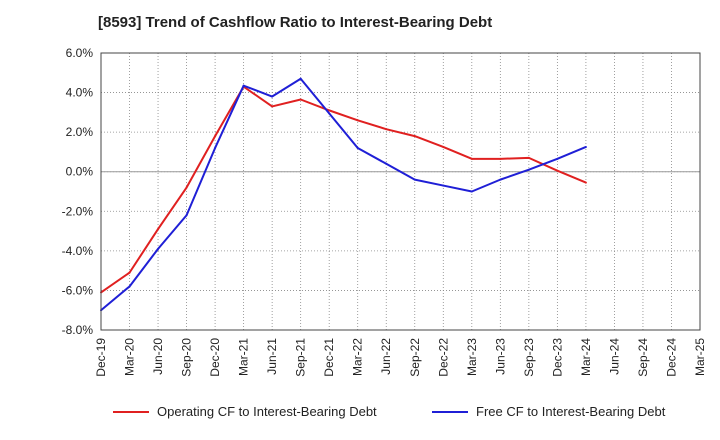 The image size is (720, 440). Describe the element at coordinates (529, 357) in the screenshot. I see `x-tick-label: Sep-23` at that location.